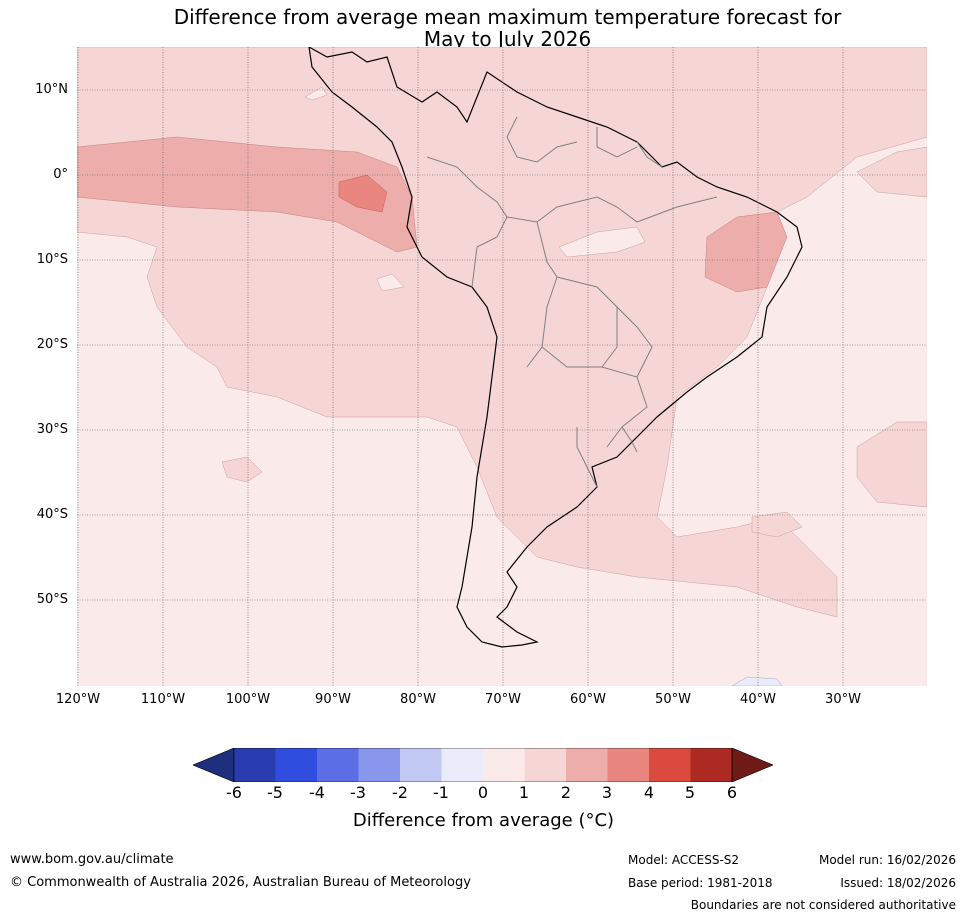  What do you see at coordinates (60, 174) in the screenshot?
I see `lat-label-0: 0°` at bounding box center [60, 174].